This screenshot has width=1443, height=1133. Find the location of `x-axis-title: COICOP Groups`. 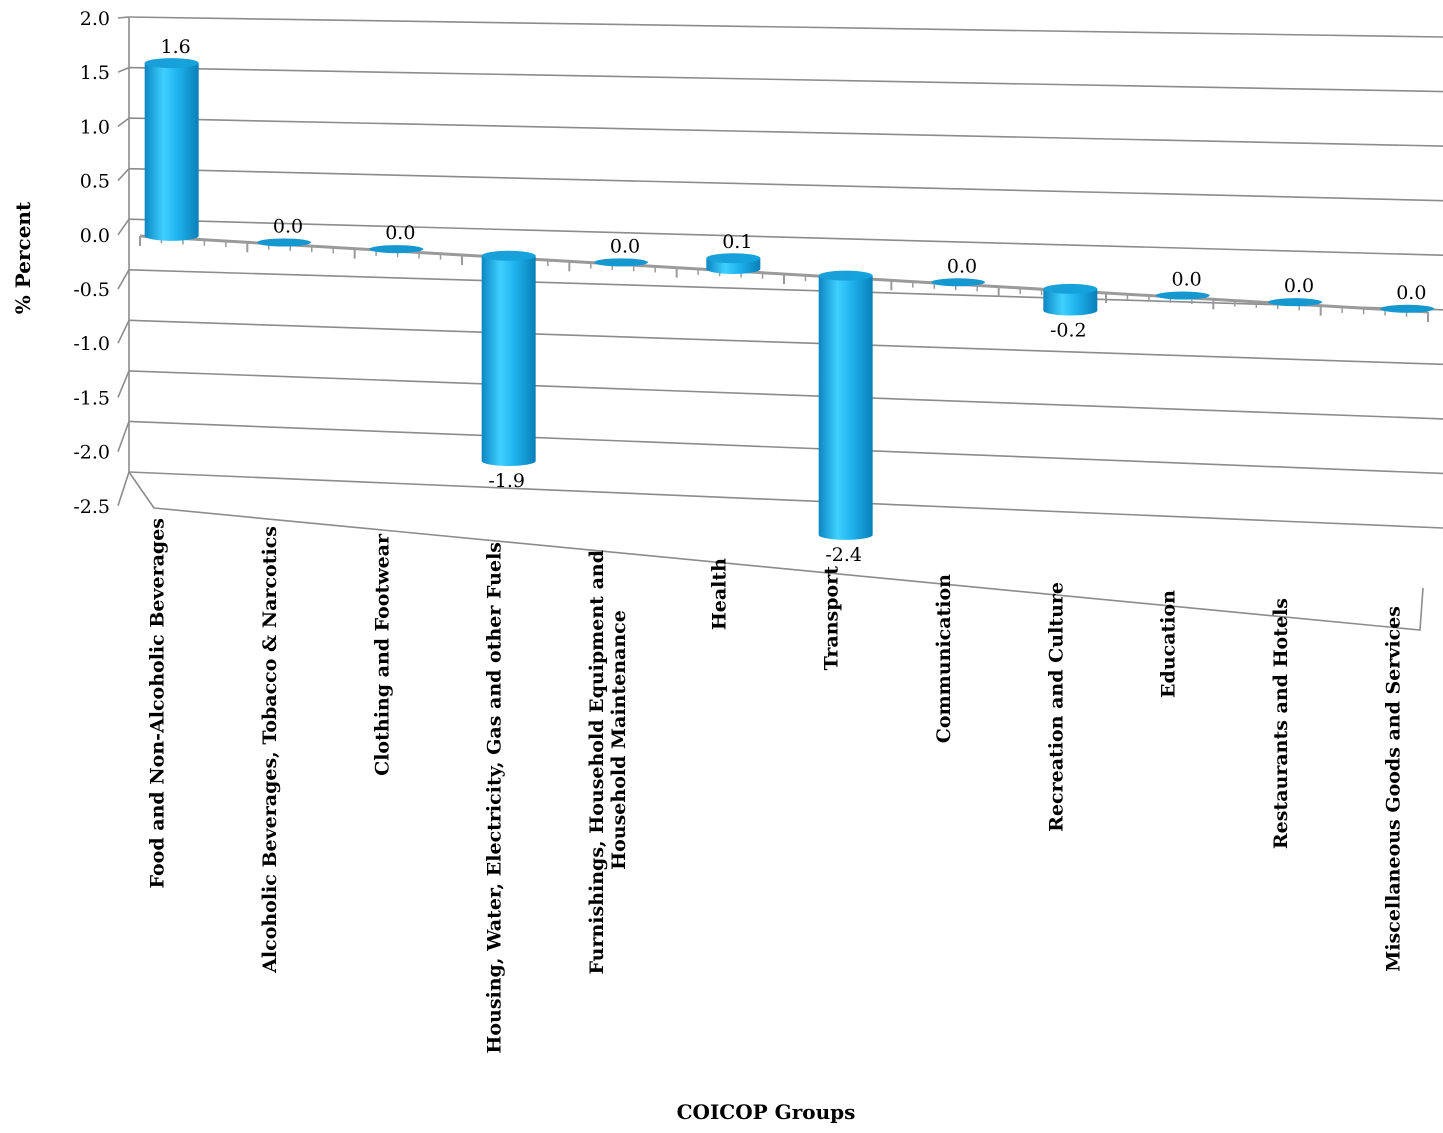

x-axis-title: COICOP Groups is located at coordinates (766, 1112).